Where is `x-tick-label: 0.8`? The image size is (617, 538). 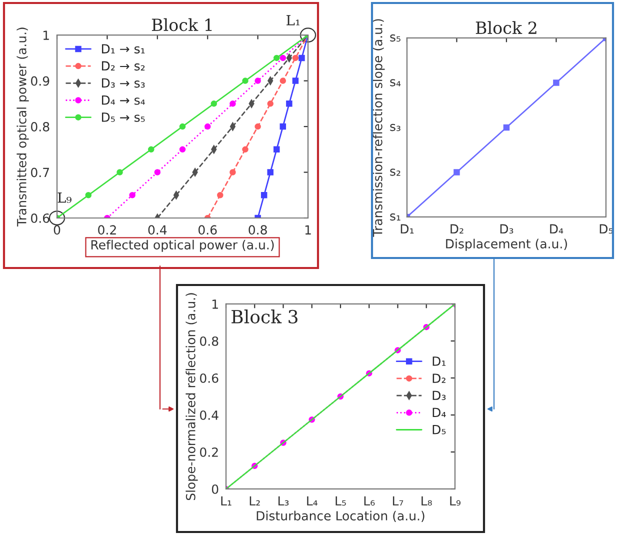
x-tick-label: 0.8 is located at coordinates (257, 230).